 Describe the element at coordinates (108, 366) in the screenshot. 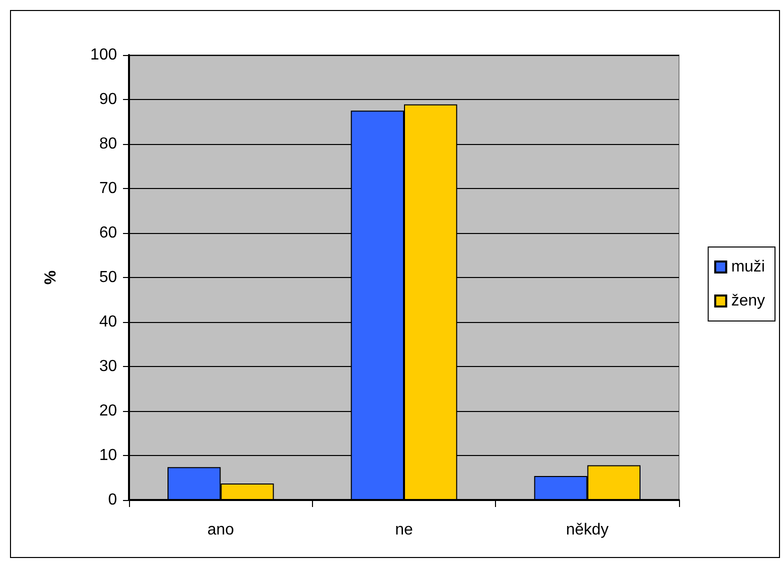

I see `y-tick-label: 30` at that location.